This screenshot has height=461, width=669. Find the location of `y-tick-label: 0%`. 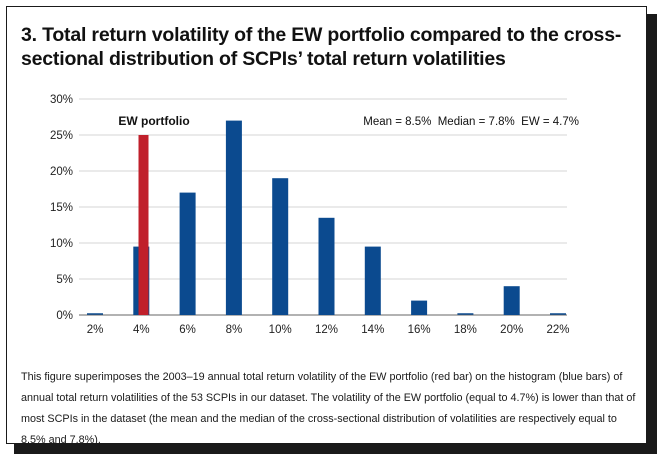

y-tick-label: 0% is located at coordinates (64, 316).